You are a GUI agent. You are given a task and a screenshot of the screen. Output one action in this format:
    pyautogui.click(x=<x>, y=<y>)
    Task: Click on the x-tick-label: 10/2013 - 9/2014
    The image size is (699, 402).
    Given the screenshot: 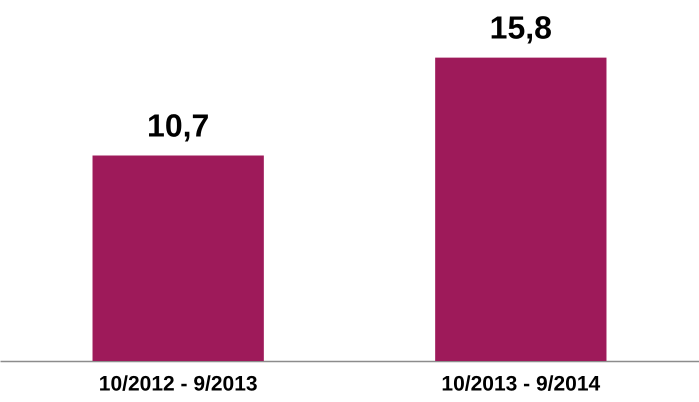 What is the action you would take?
    pyautogui.click(x=521, y=384)
    